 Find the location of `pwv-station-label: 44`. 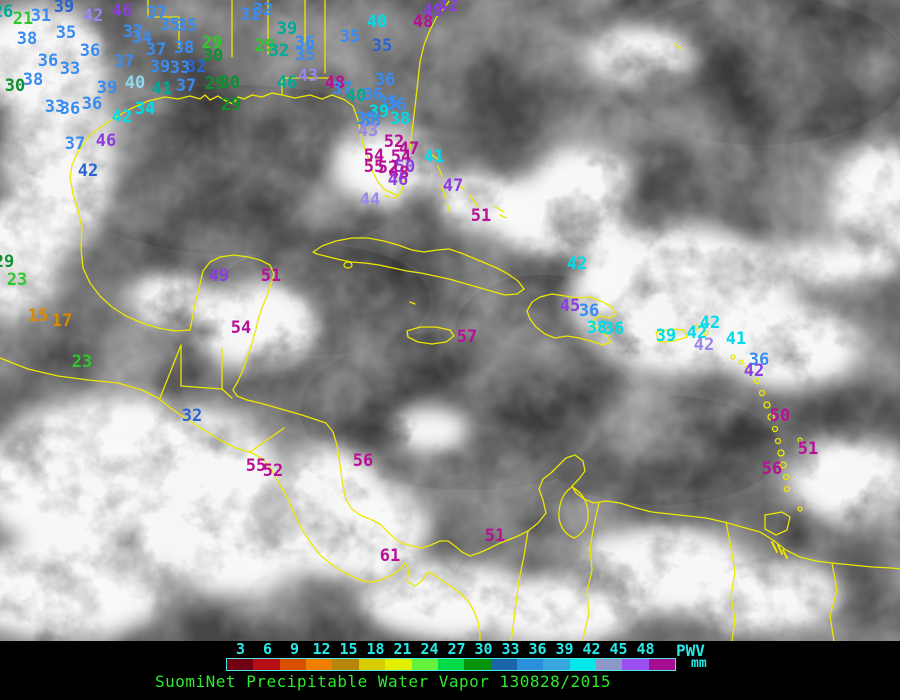

pwv-station-label: 44 is located at coordinates (370, 200).